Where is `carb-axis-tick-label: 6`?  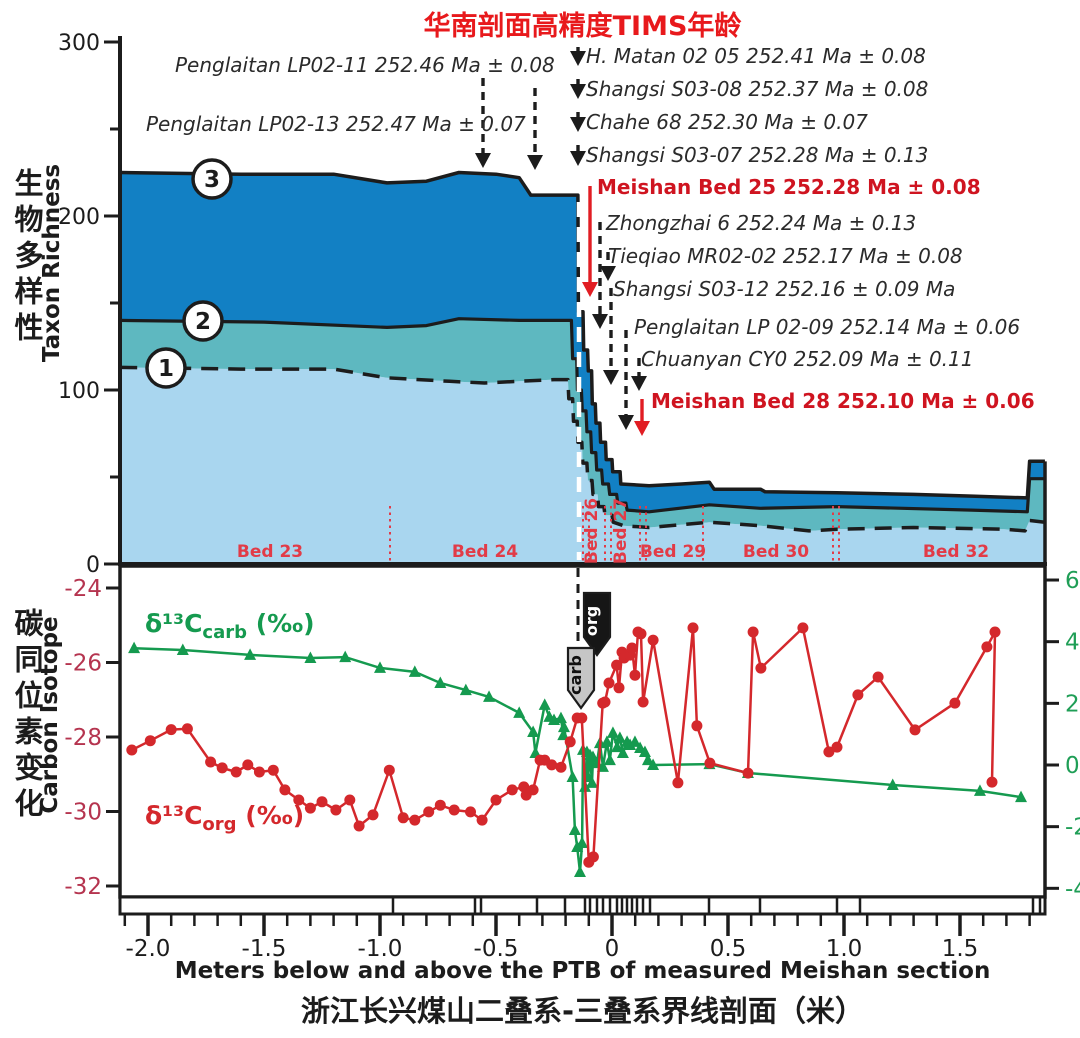
carb-axis-tick-label: 6 is located at coordinates (1072, 581).